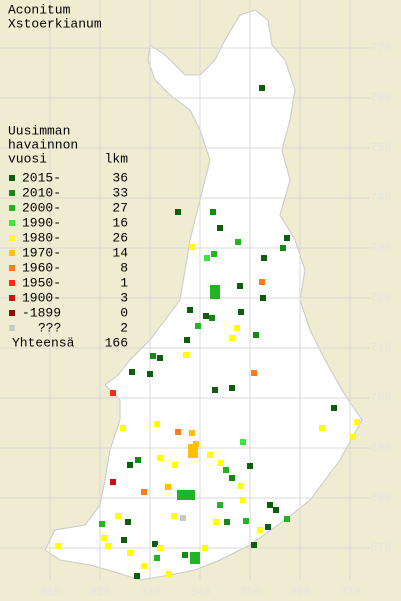 The width and height of the screenshot is (401, 601). Describe the element at coordinates (43, 144) in the screenshot. I see `legend-heading: havainnon` at that location.